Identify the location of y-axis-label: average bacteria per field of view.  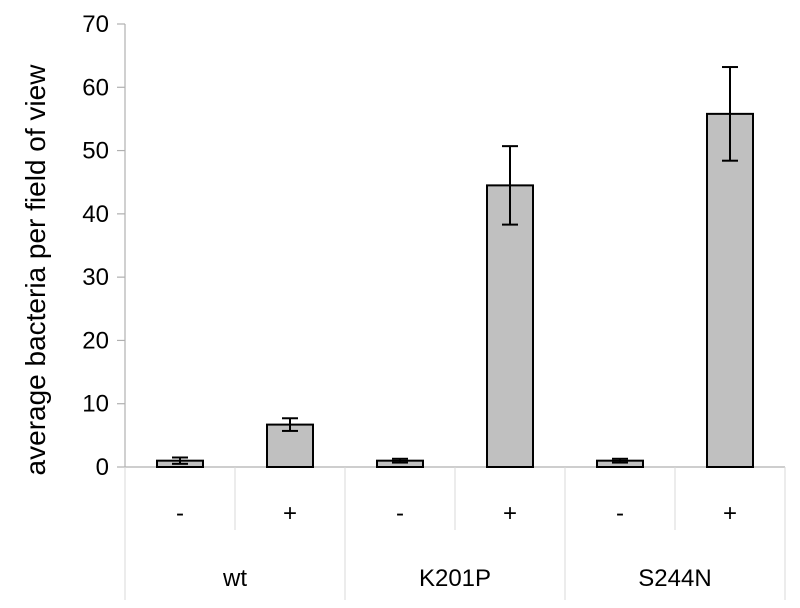
(35, 270).